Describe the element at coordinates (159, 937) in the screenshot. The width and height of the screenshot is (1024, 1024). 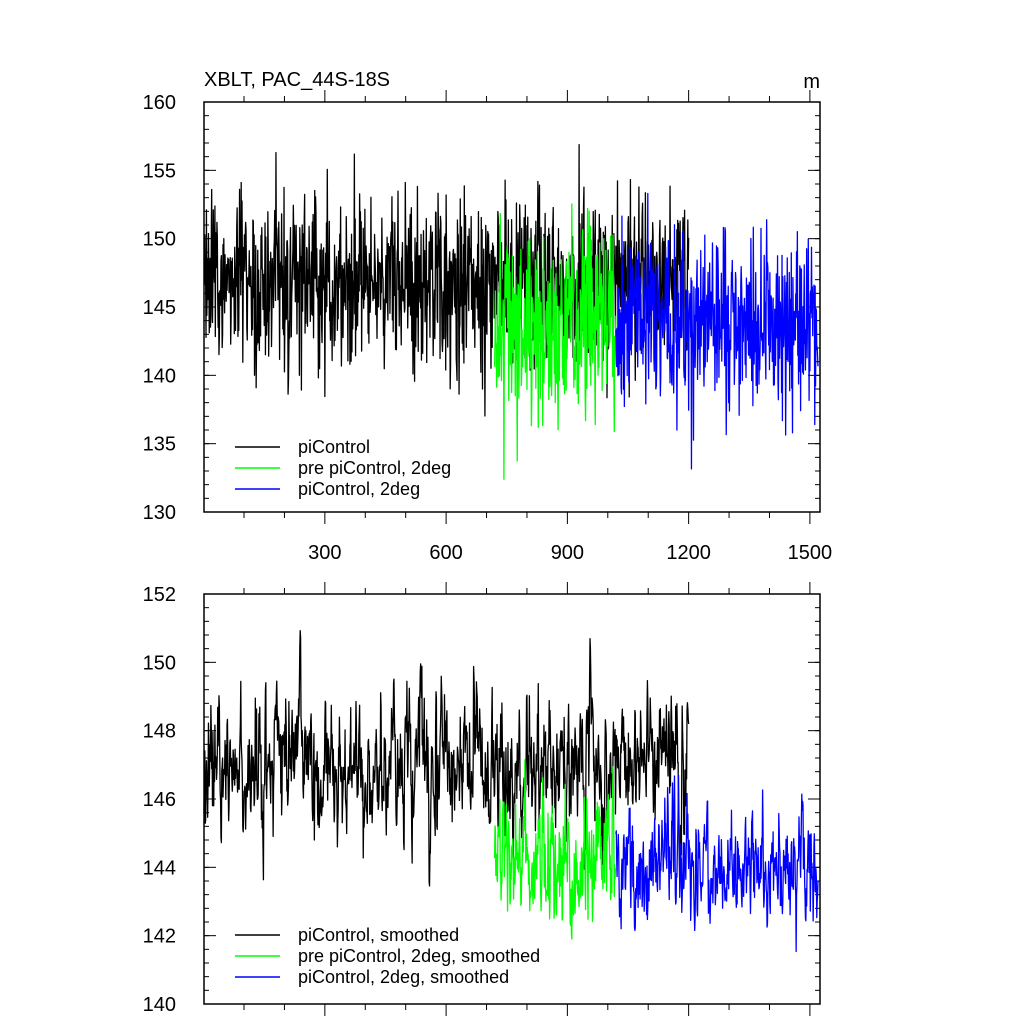
I see `y-tick-label: 142` at that location.